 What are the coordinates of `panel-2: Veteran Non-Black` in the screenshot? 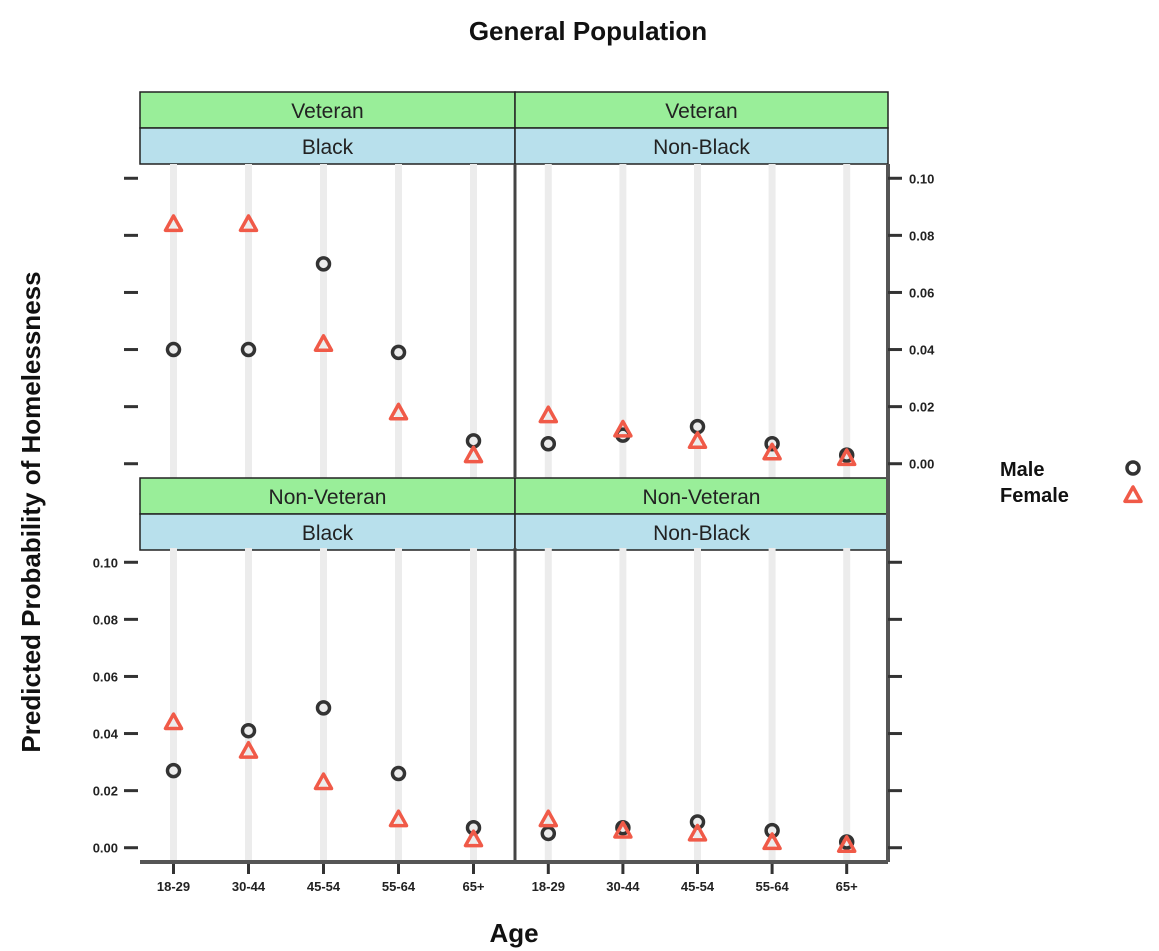 It's located at (701, 284).